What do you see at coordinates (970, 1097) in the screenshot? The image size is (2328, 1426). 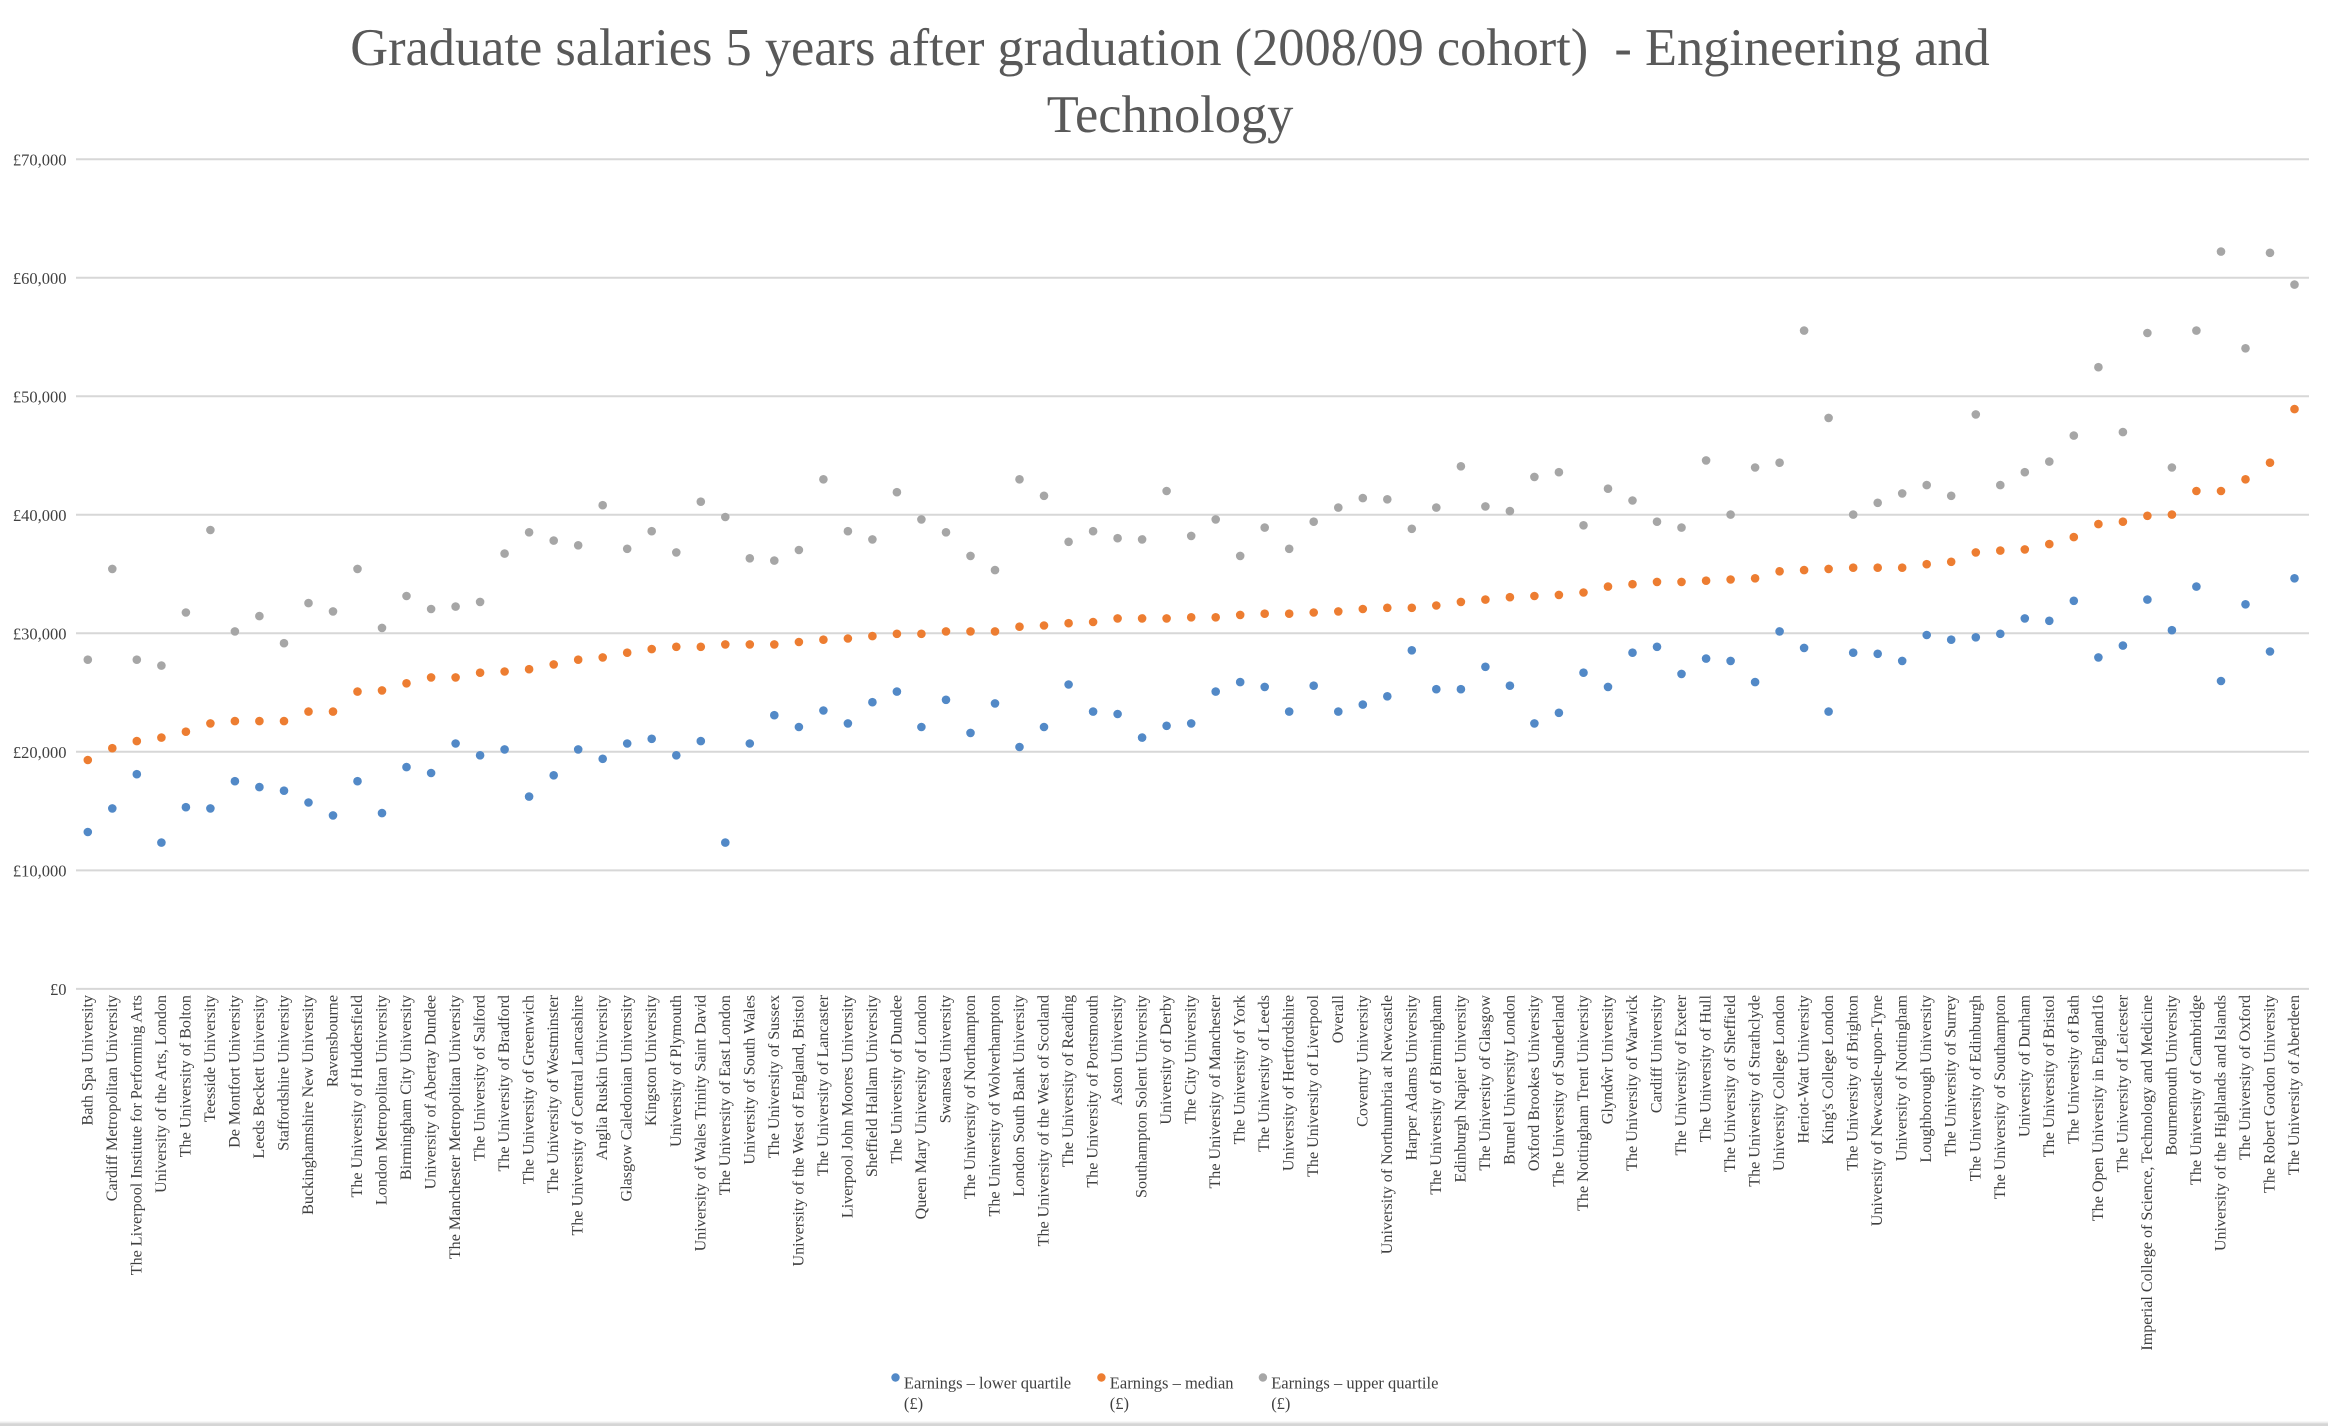 I see `svg-text: The University of Northampton` at bounding box center [970, 1097].